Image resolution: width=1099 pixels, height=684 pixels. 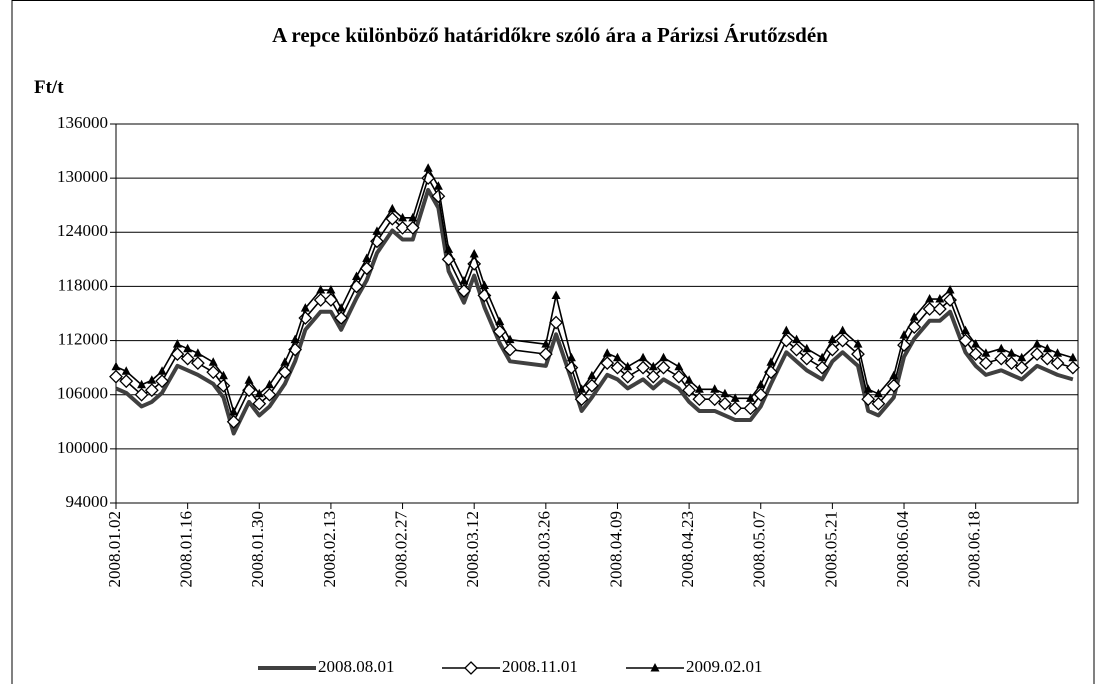 I want to click on x-tick-label: 2008.04.09, so click(x=615, y=549).